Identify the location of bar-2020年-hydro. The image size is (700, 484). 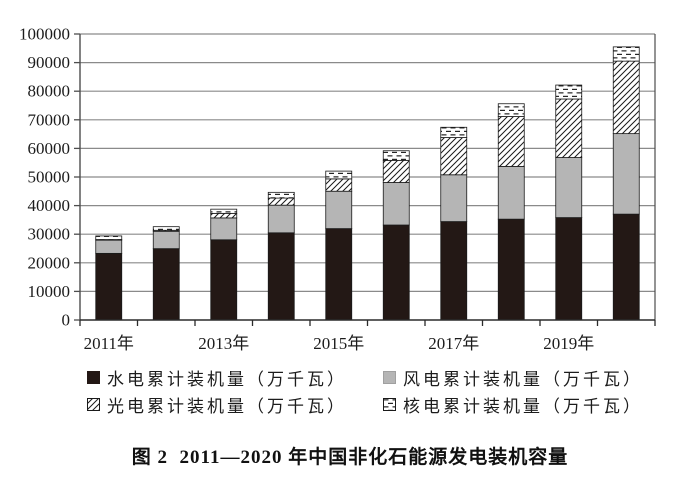
(626, 267).